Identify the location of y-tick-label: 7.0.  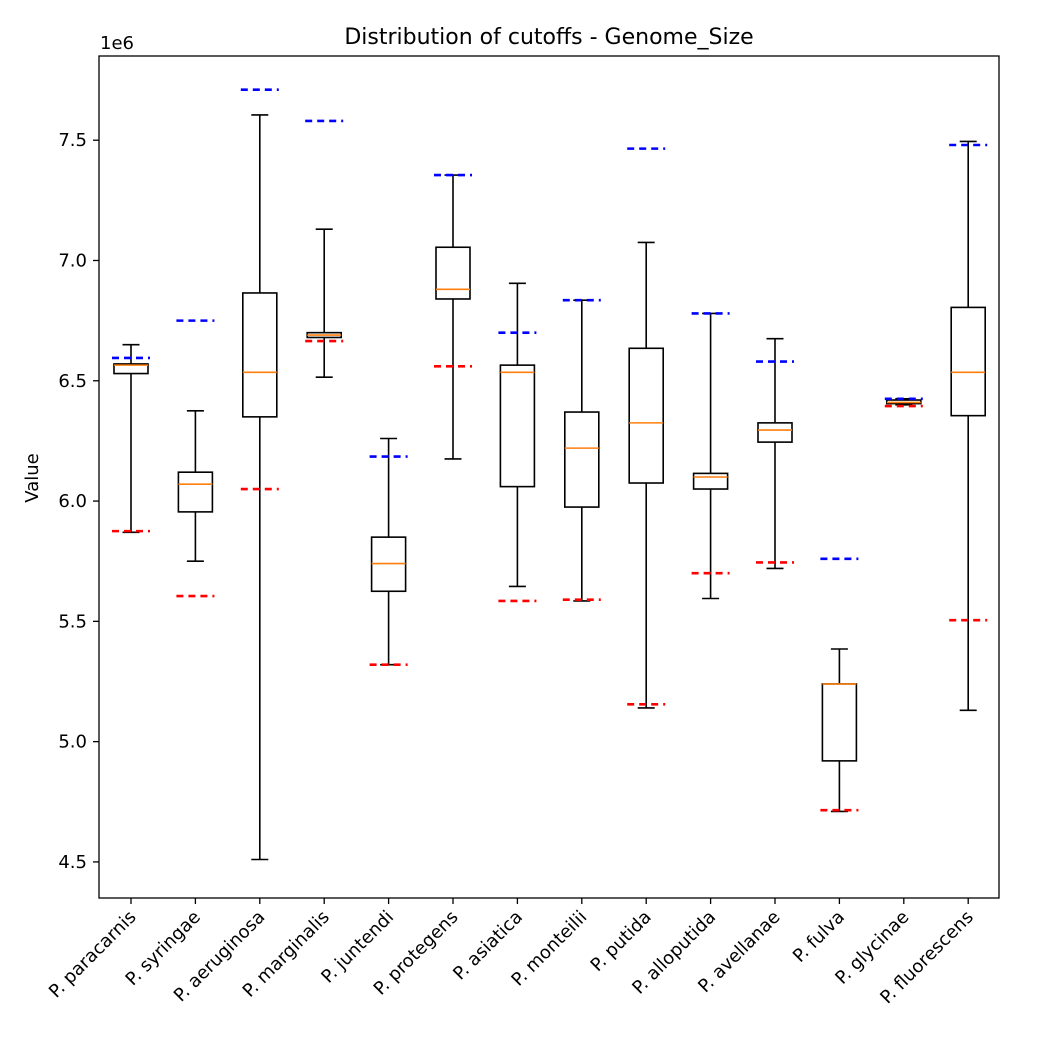
(72, 260).